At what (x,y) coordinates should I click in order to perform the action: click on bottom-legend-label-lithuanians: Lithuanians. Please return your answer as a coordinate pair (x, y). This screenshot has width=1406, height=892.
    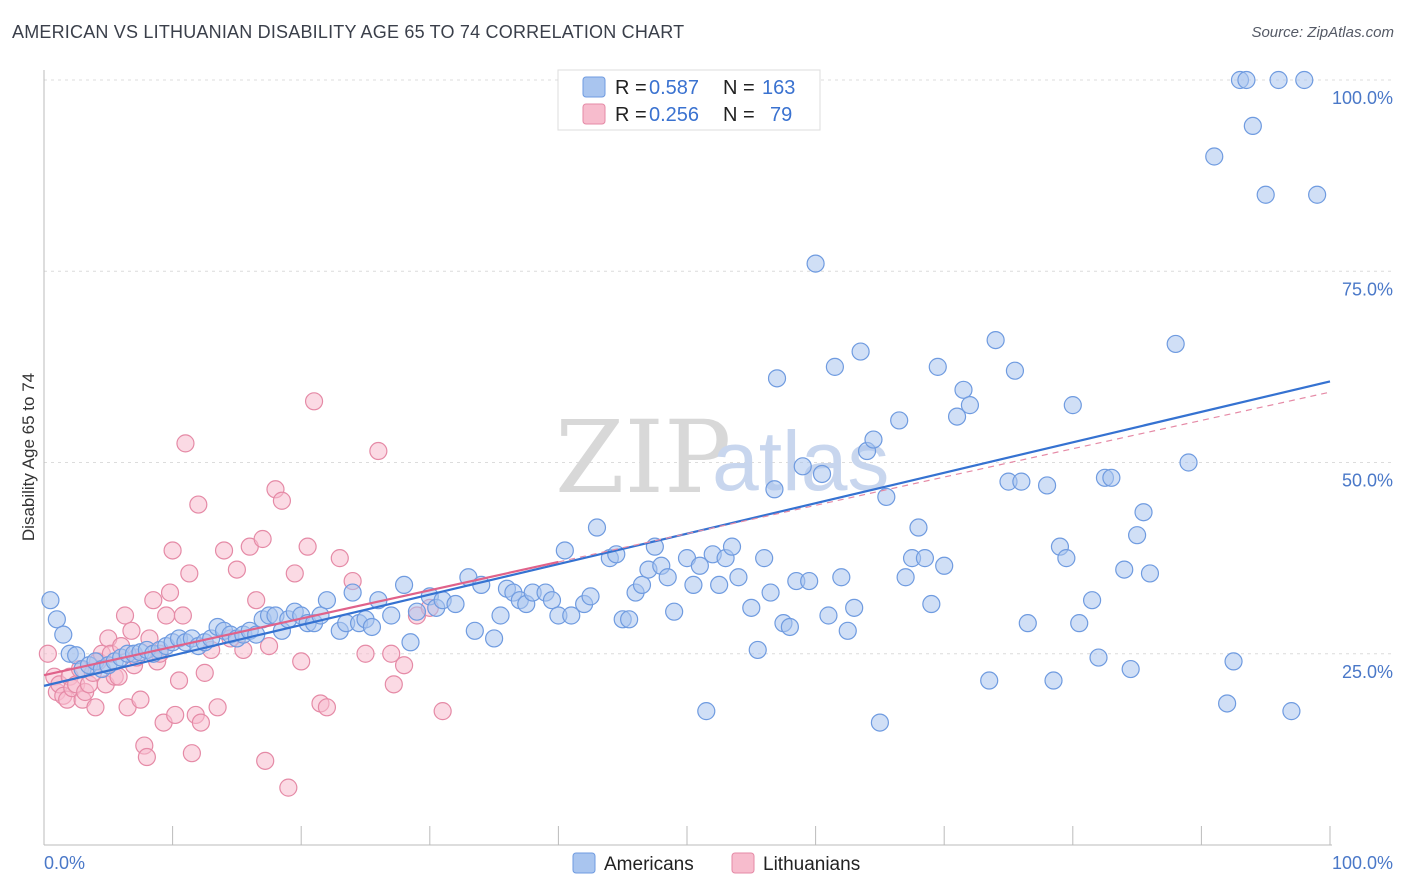
    Looking at the image, I should click on (811, 864).